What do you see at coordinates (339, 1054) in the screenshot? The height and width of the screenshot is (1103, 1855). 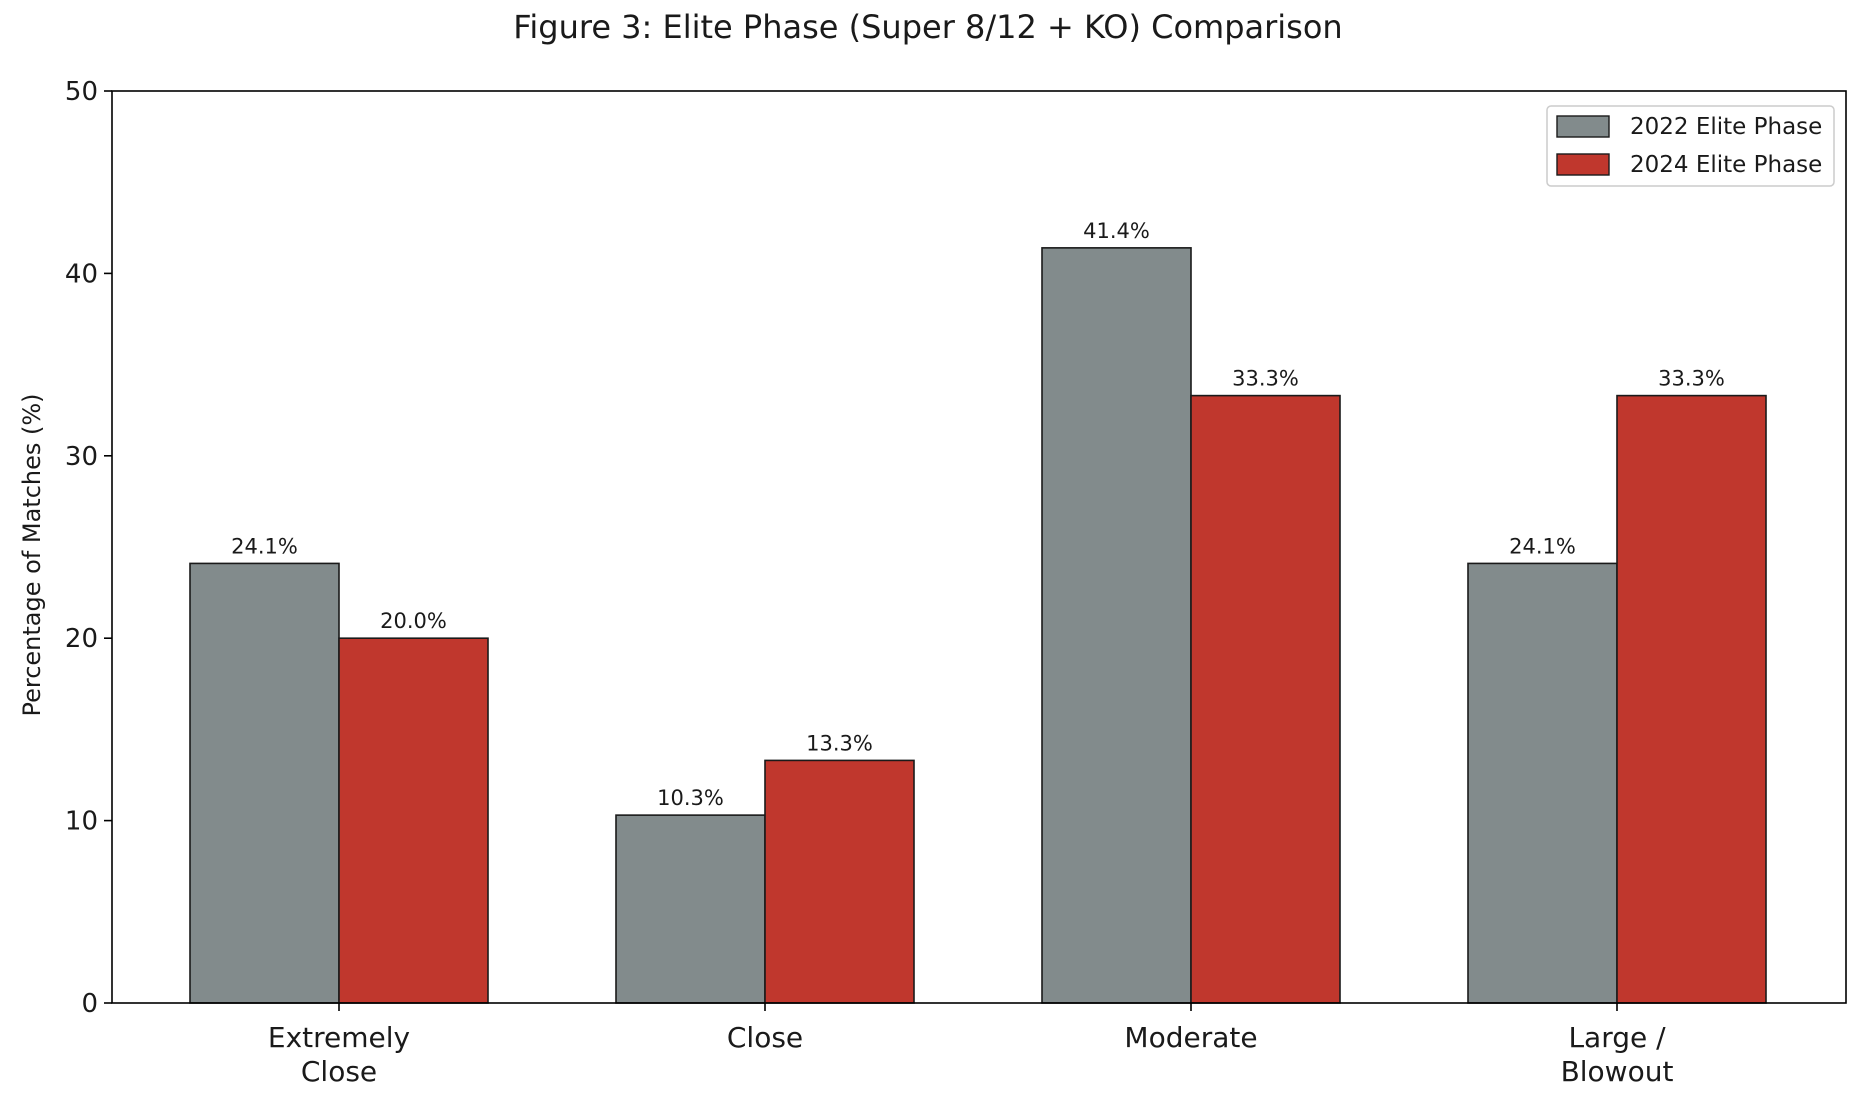 I see `x-tick-label: Extremely Close` at bounding box center [339, 1054].